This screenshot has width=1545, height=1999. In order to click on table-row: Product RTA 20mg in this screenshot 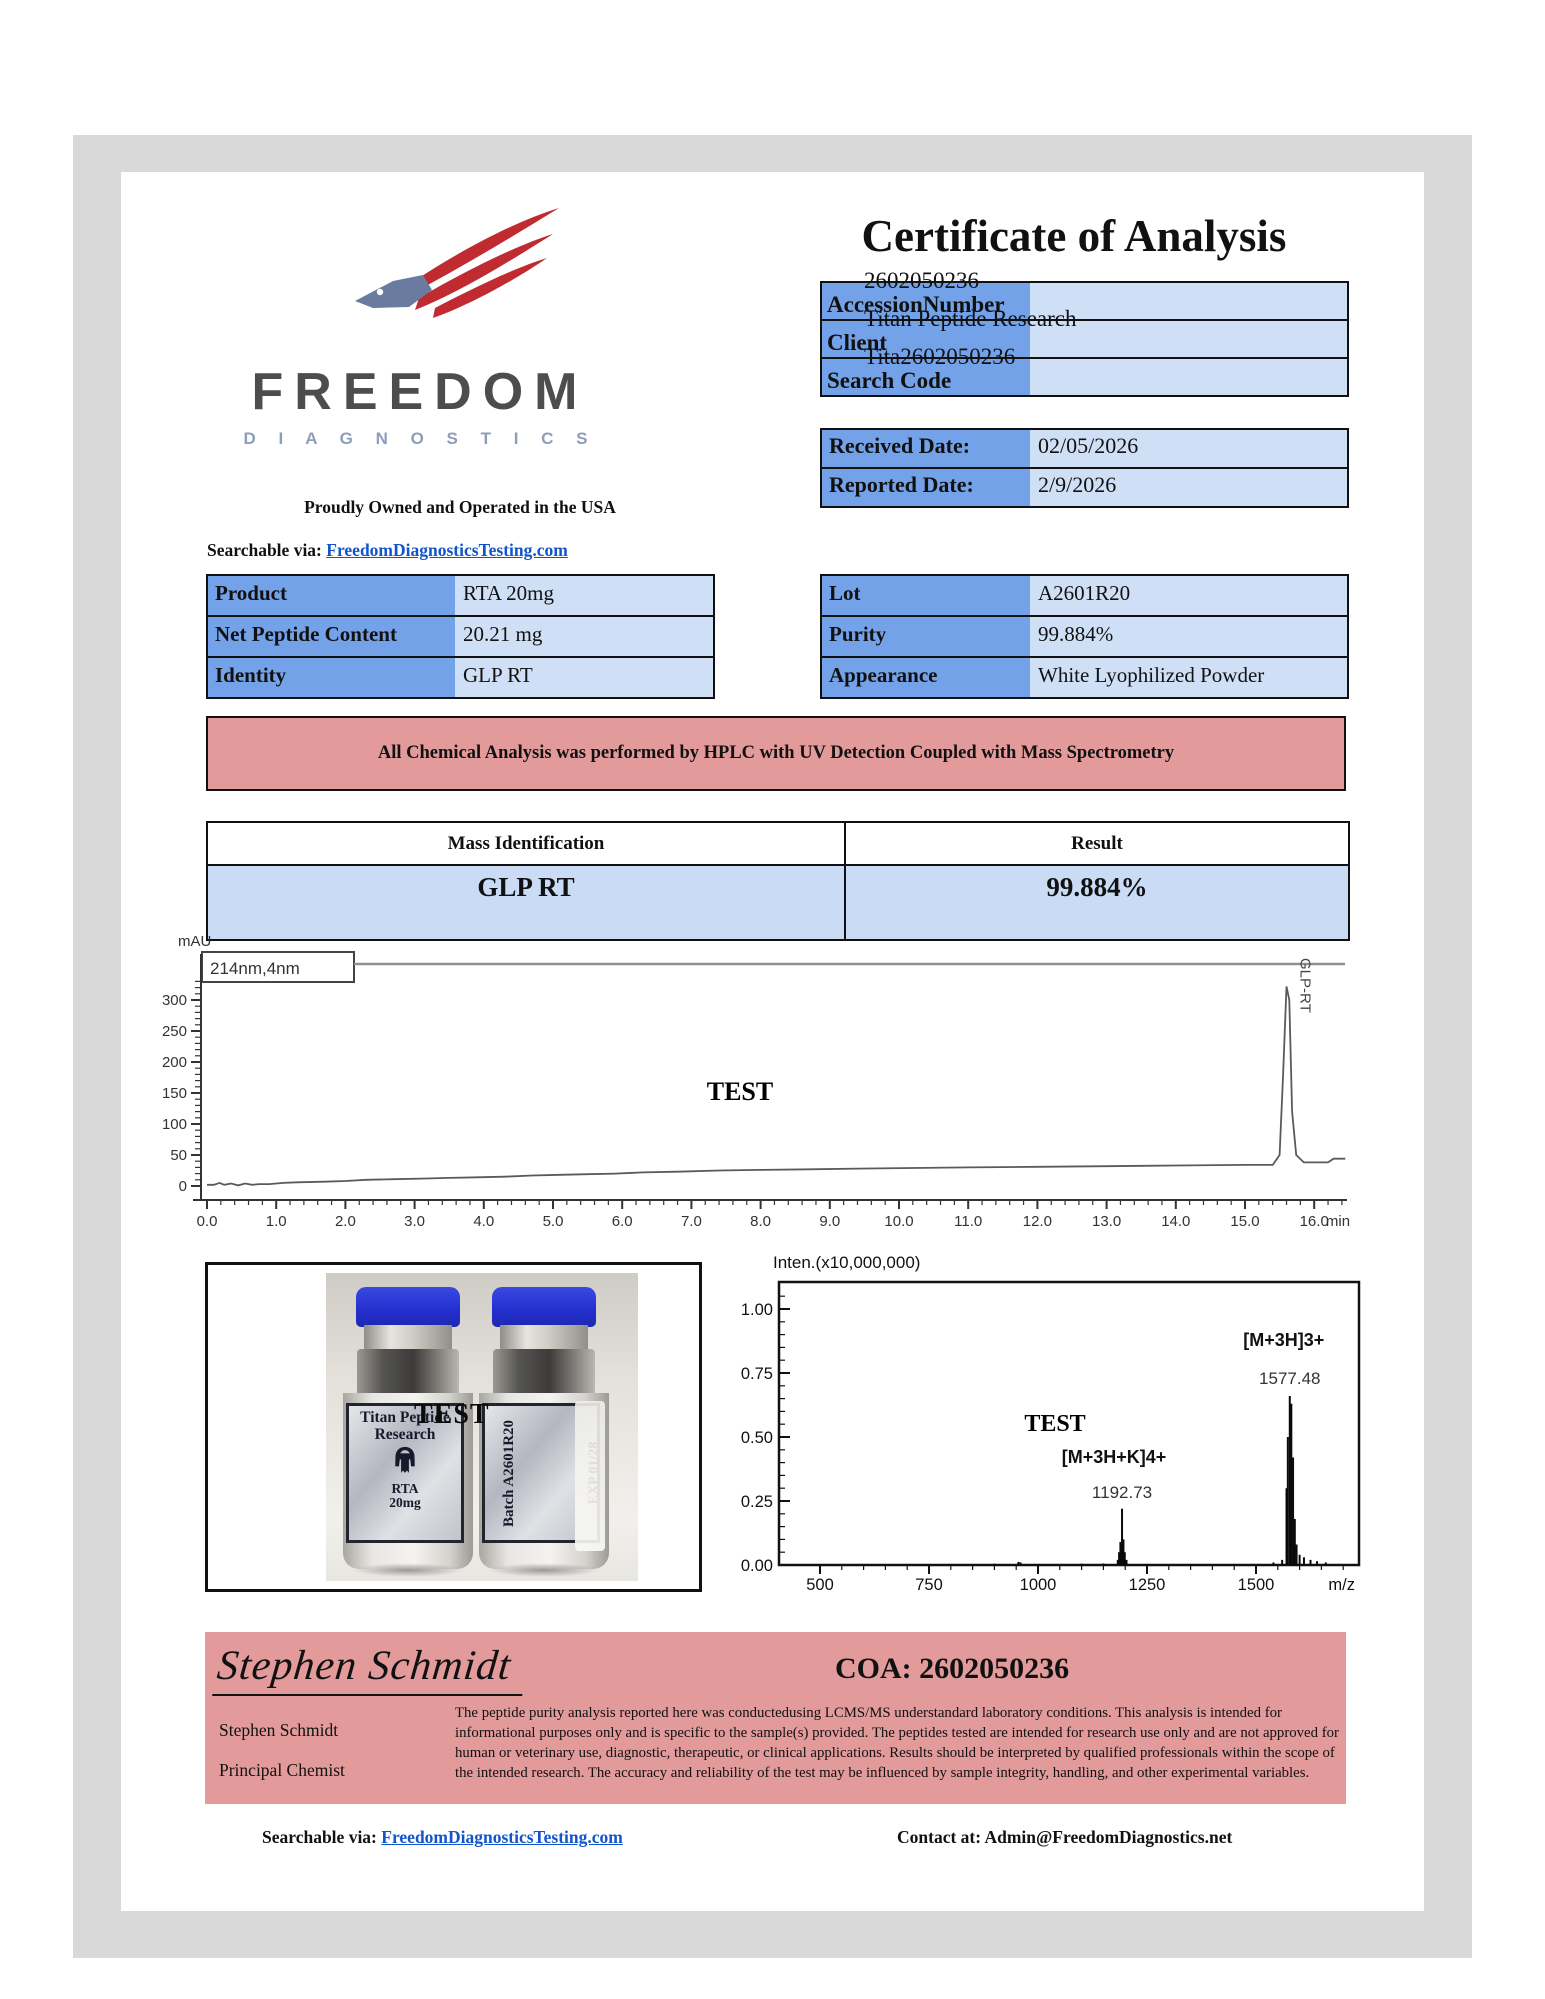, I will do `click(460, 595)`.